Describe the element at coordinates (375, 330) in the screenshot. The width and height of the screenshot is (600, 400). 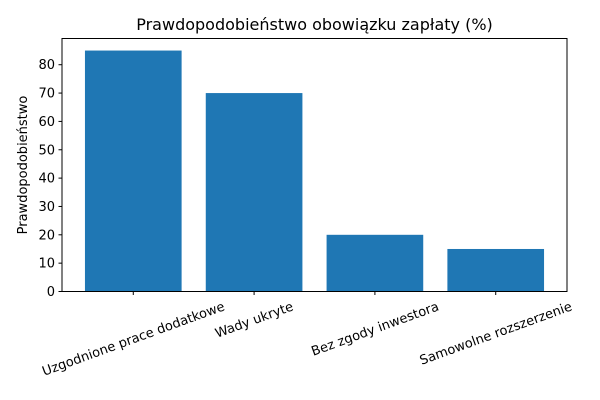
I see `x-tick-label: Bez zgody inwestora` at that location.